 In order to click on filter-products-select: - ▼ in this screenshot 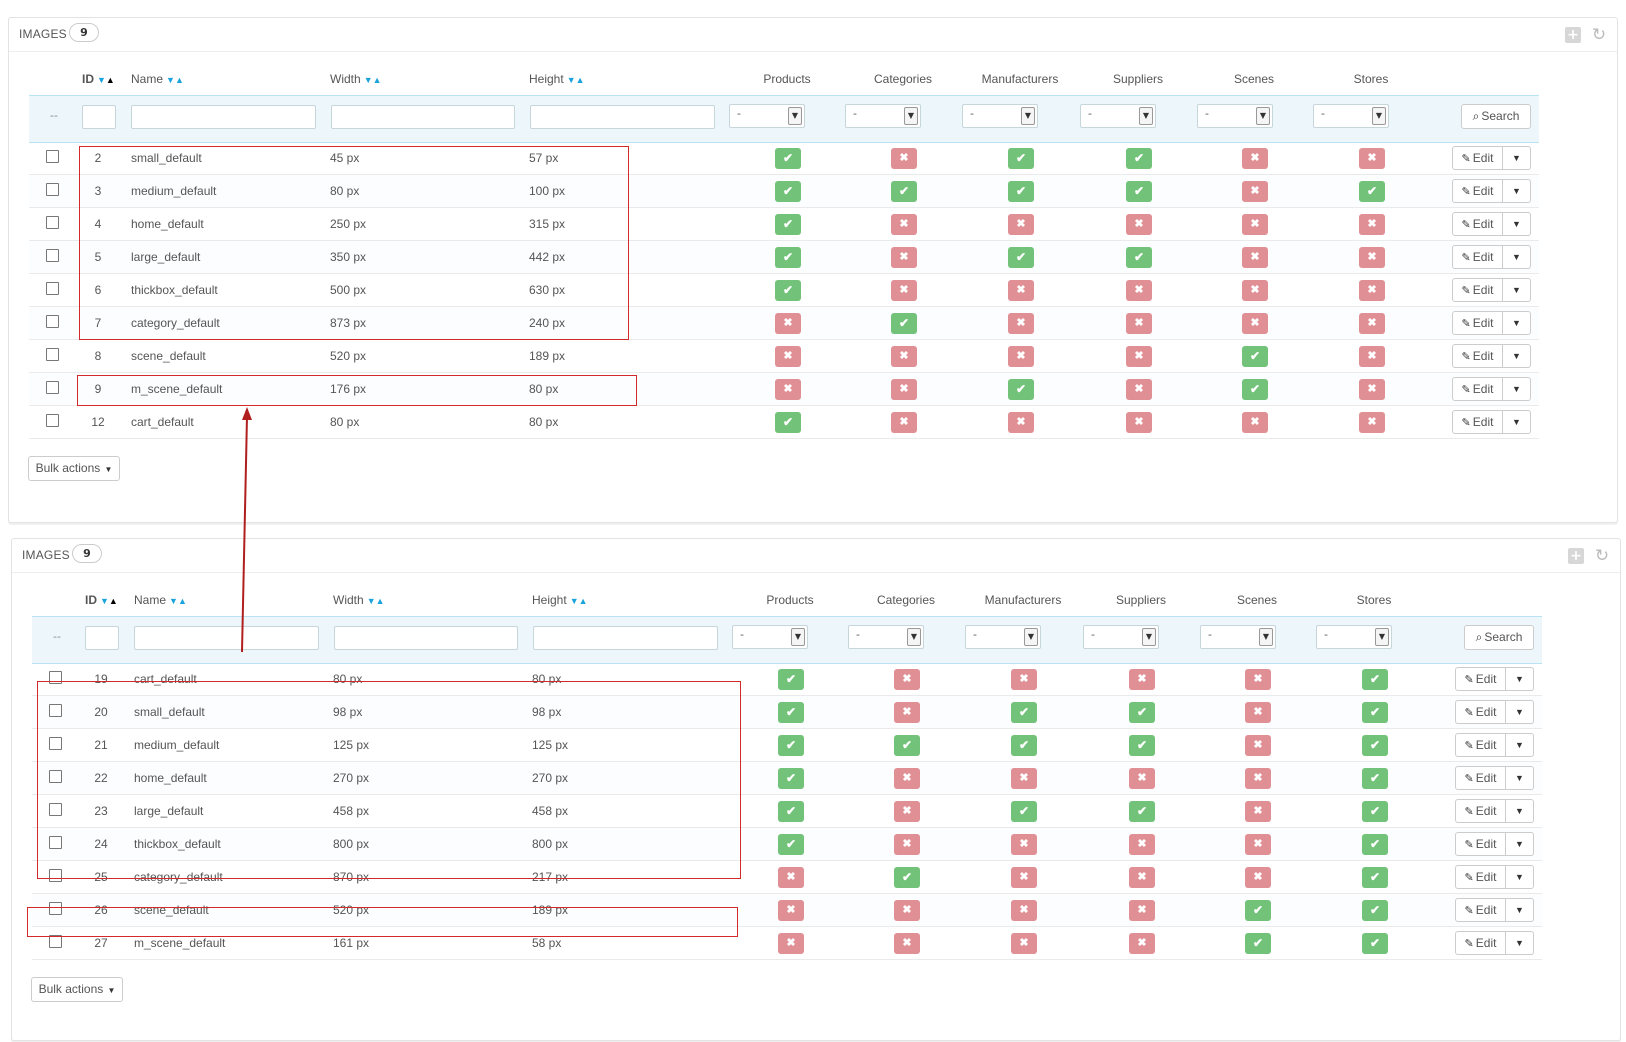, I will do `click(767, 116)`.